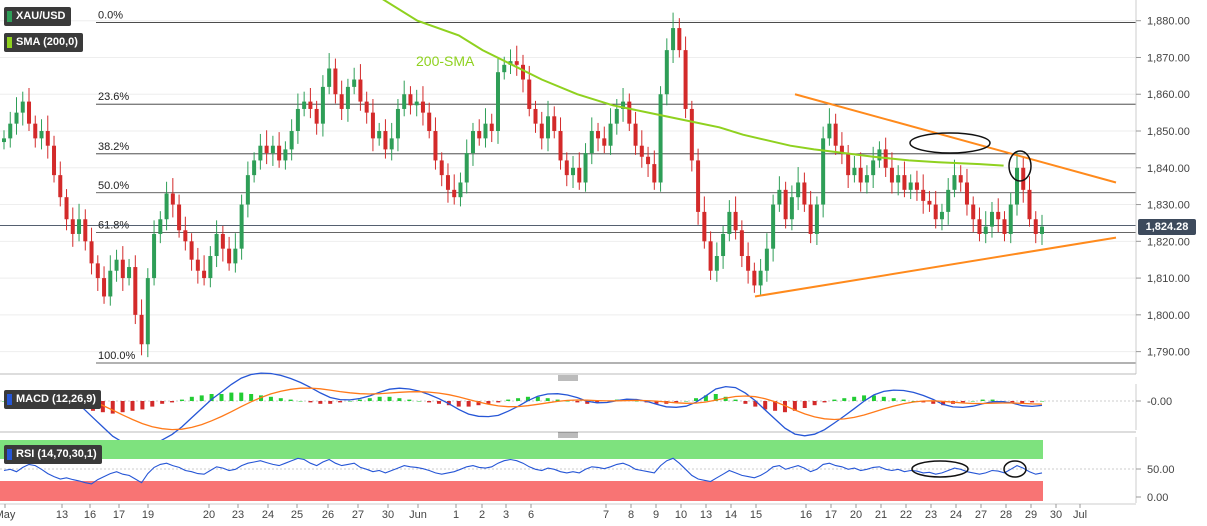  What do you see at coordinates (148, 515) in the screenshot?
I see `time-tick-label: 19` at bounding box center [148, 515].